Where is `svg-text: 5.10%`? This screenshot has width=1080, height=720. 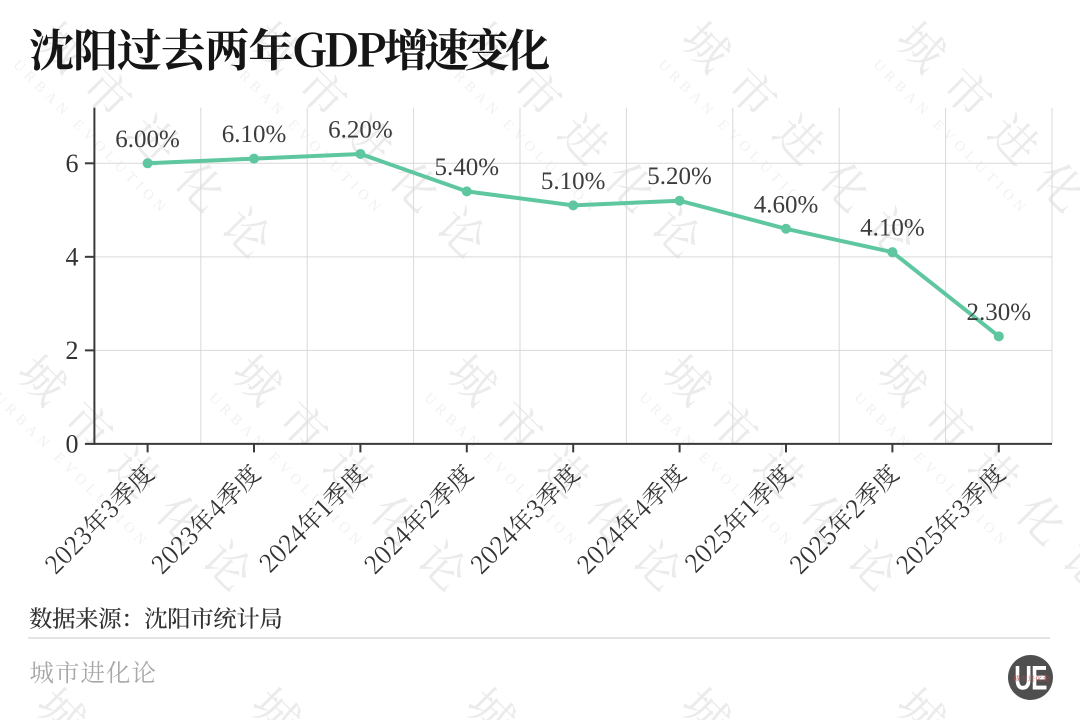 svg-text: 5.10% is located at coordinates (573, 181).